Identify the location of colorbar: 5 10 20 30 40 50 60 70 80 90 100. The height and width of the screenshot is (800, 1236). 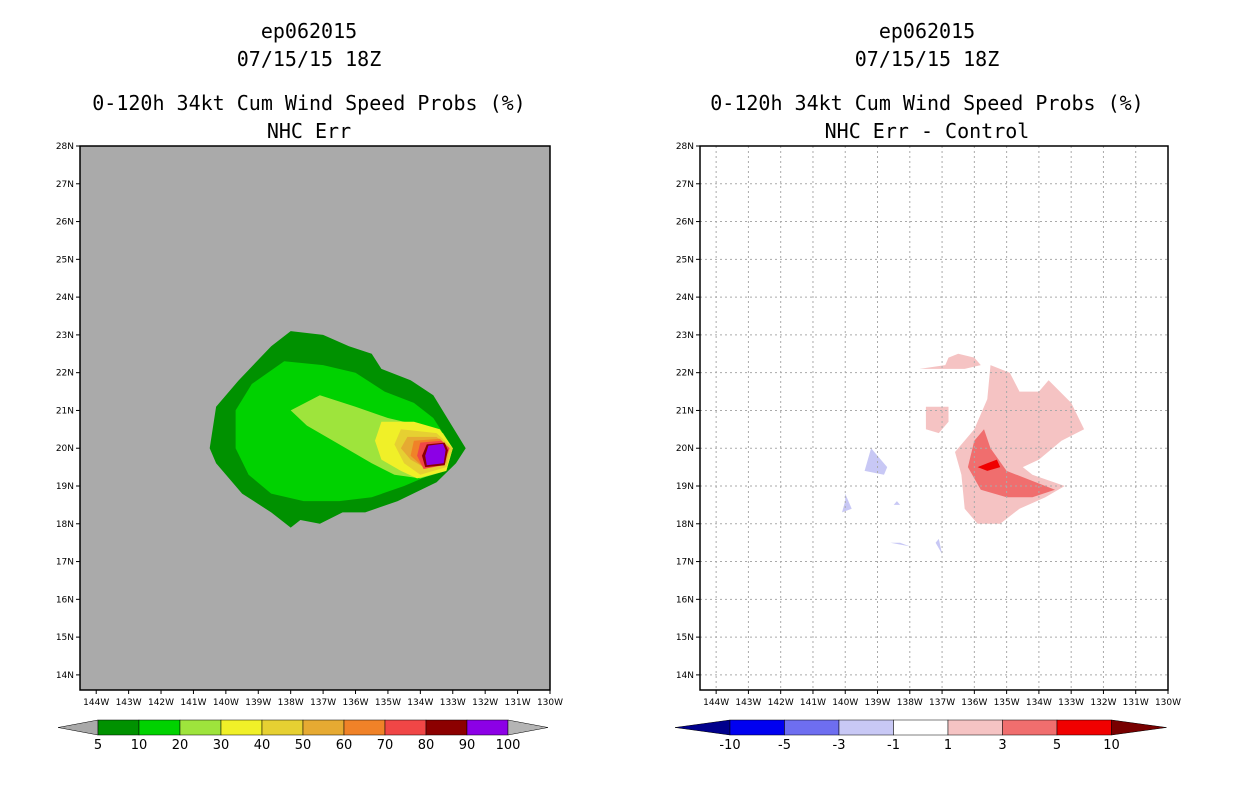
(303, 736).